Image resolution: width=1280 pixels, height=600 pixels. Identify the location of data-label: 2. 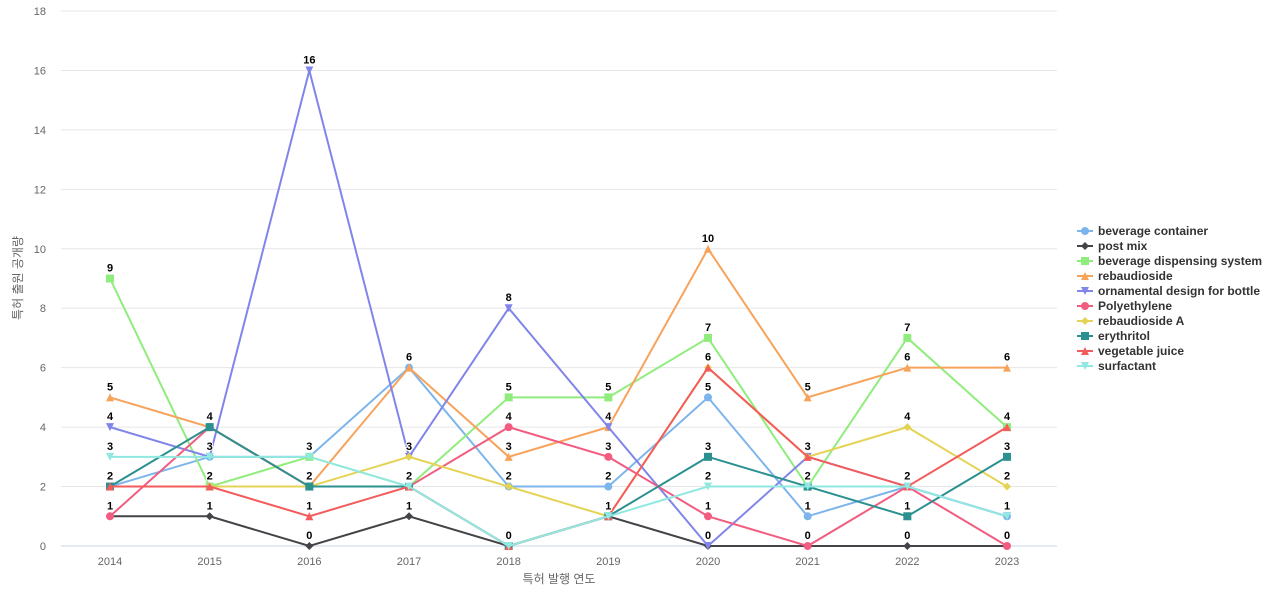
(110, 477).